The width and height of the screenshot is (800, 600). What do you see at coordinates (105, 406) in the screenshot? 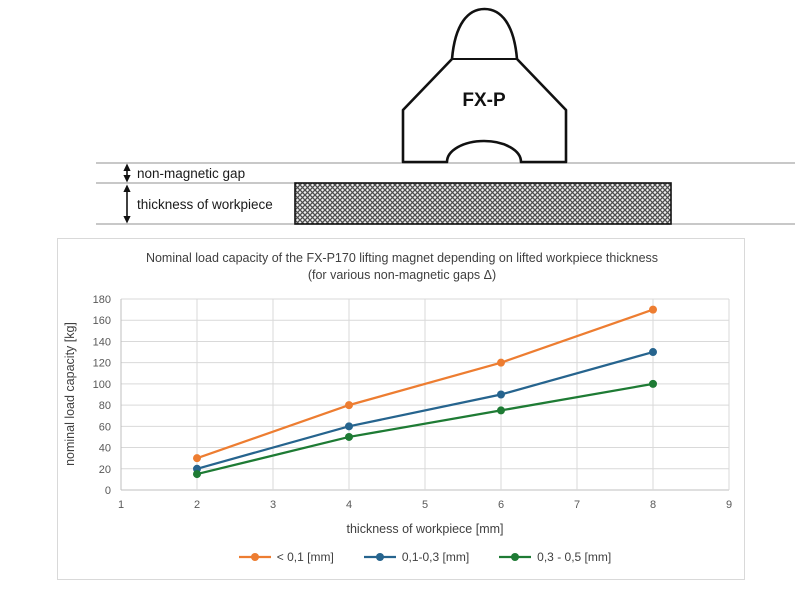
I see `svg-text: 80` at bounding box center [105, 406].